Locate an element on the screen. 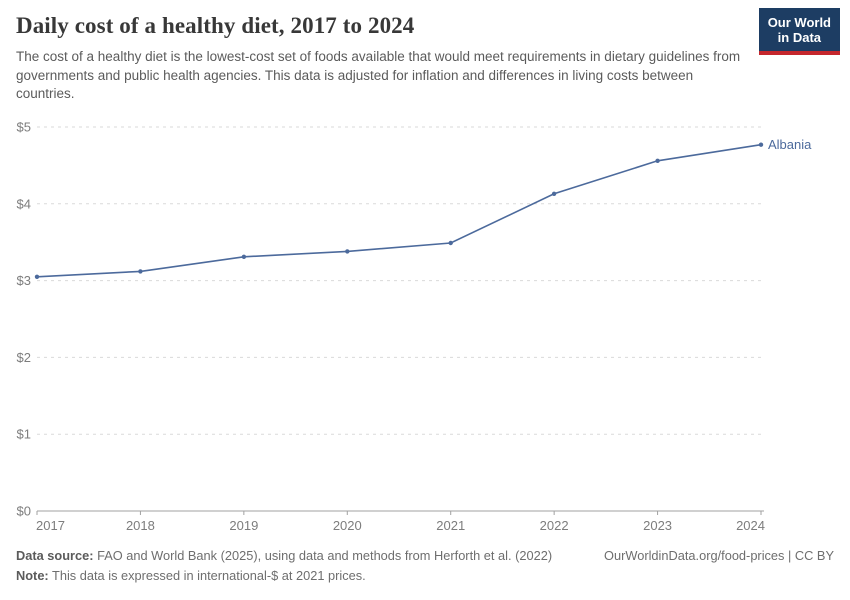  y-axis-tick-label: $3 is located at coordinates (24, 280).